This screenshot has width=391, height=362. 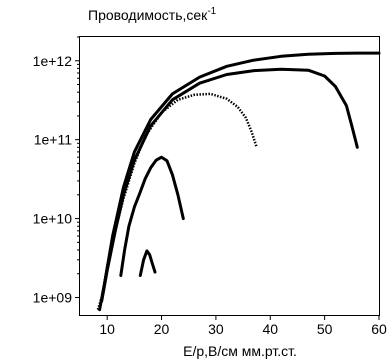 I want to click on chart-title-superscript: -1, so click(x=211, y=11).